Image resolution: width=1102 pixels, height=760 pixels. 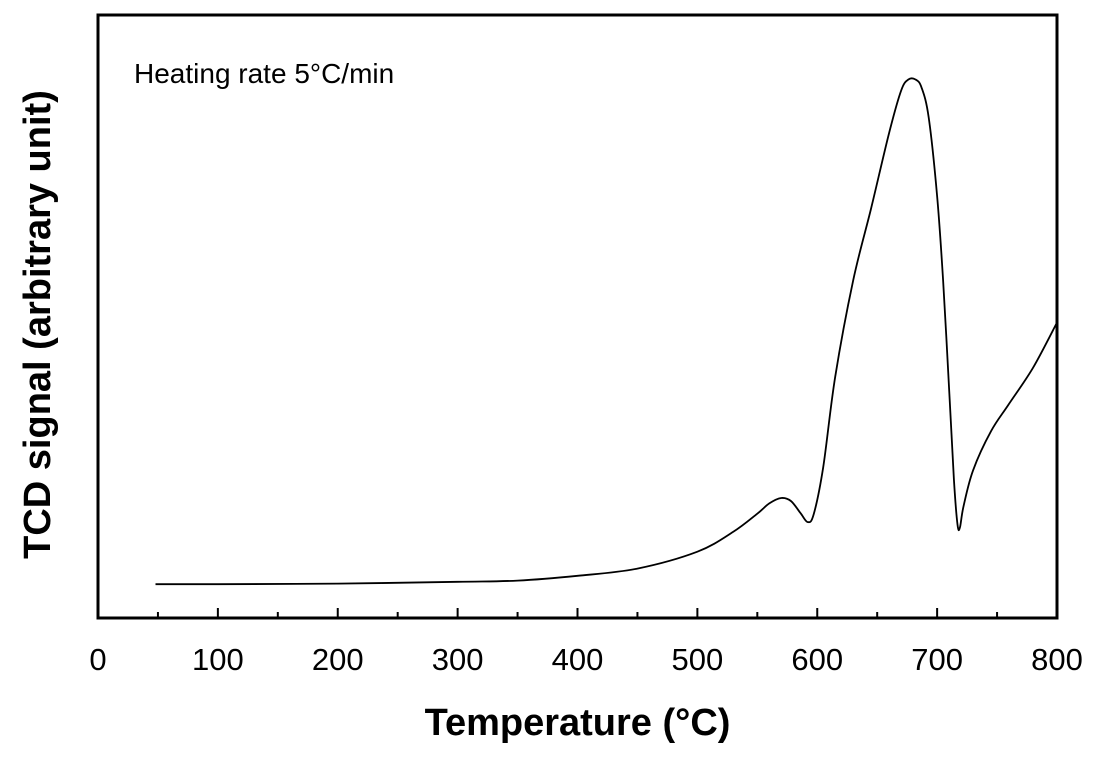 What do you see at coordinates (38, 324) in the screenshot?
I see `y-axis-title: TCD signal (arbitrary unit)` at bounding box center [38, 324].